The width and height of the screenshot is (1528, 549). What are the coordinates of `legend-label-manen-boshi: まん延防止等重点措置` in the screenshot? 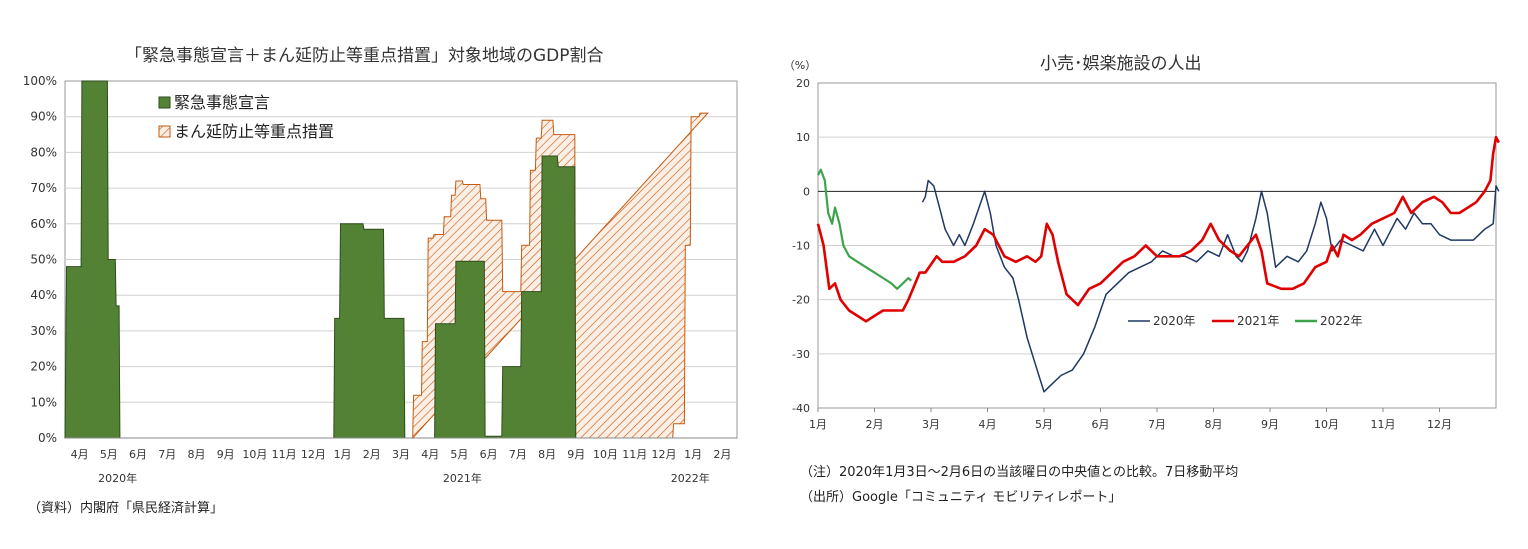 It's located at (254, 131).